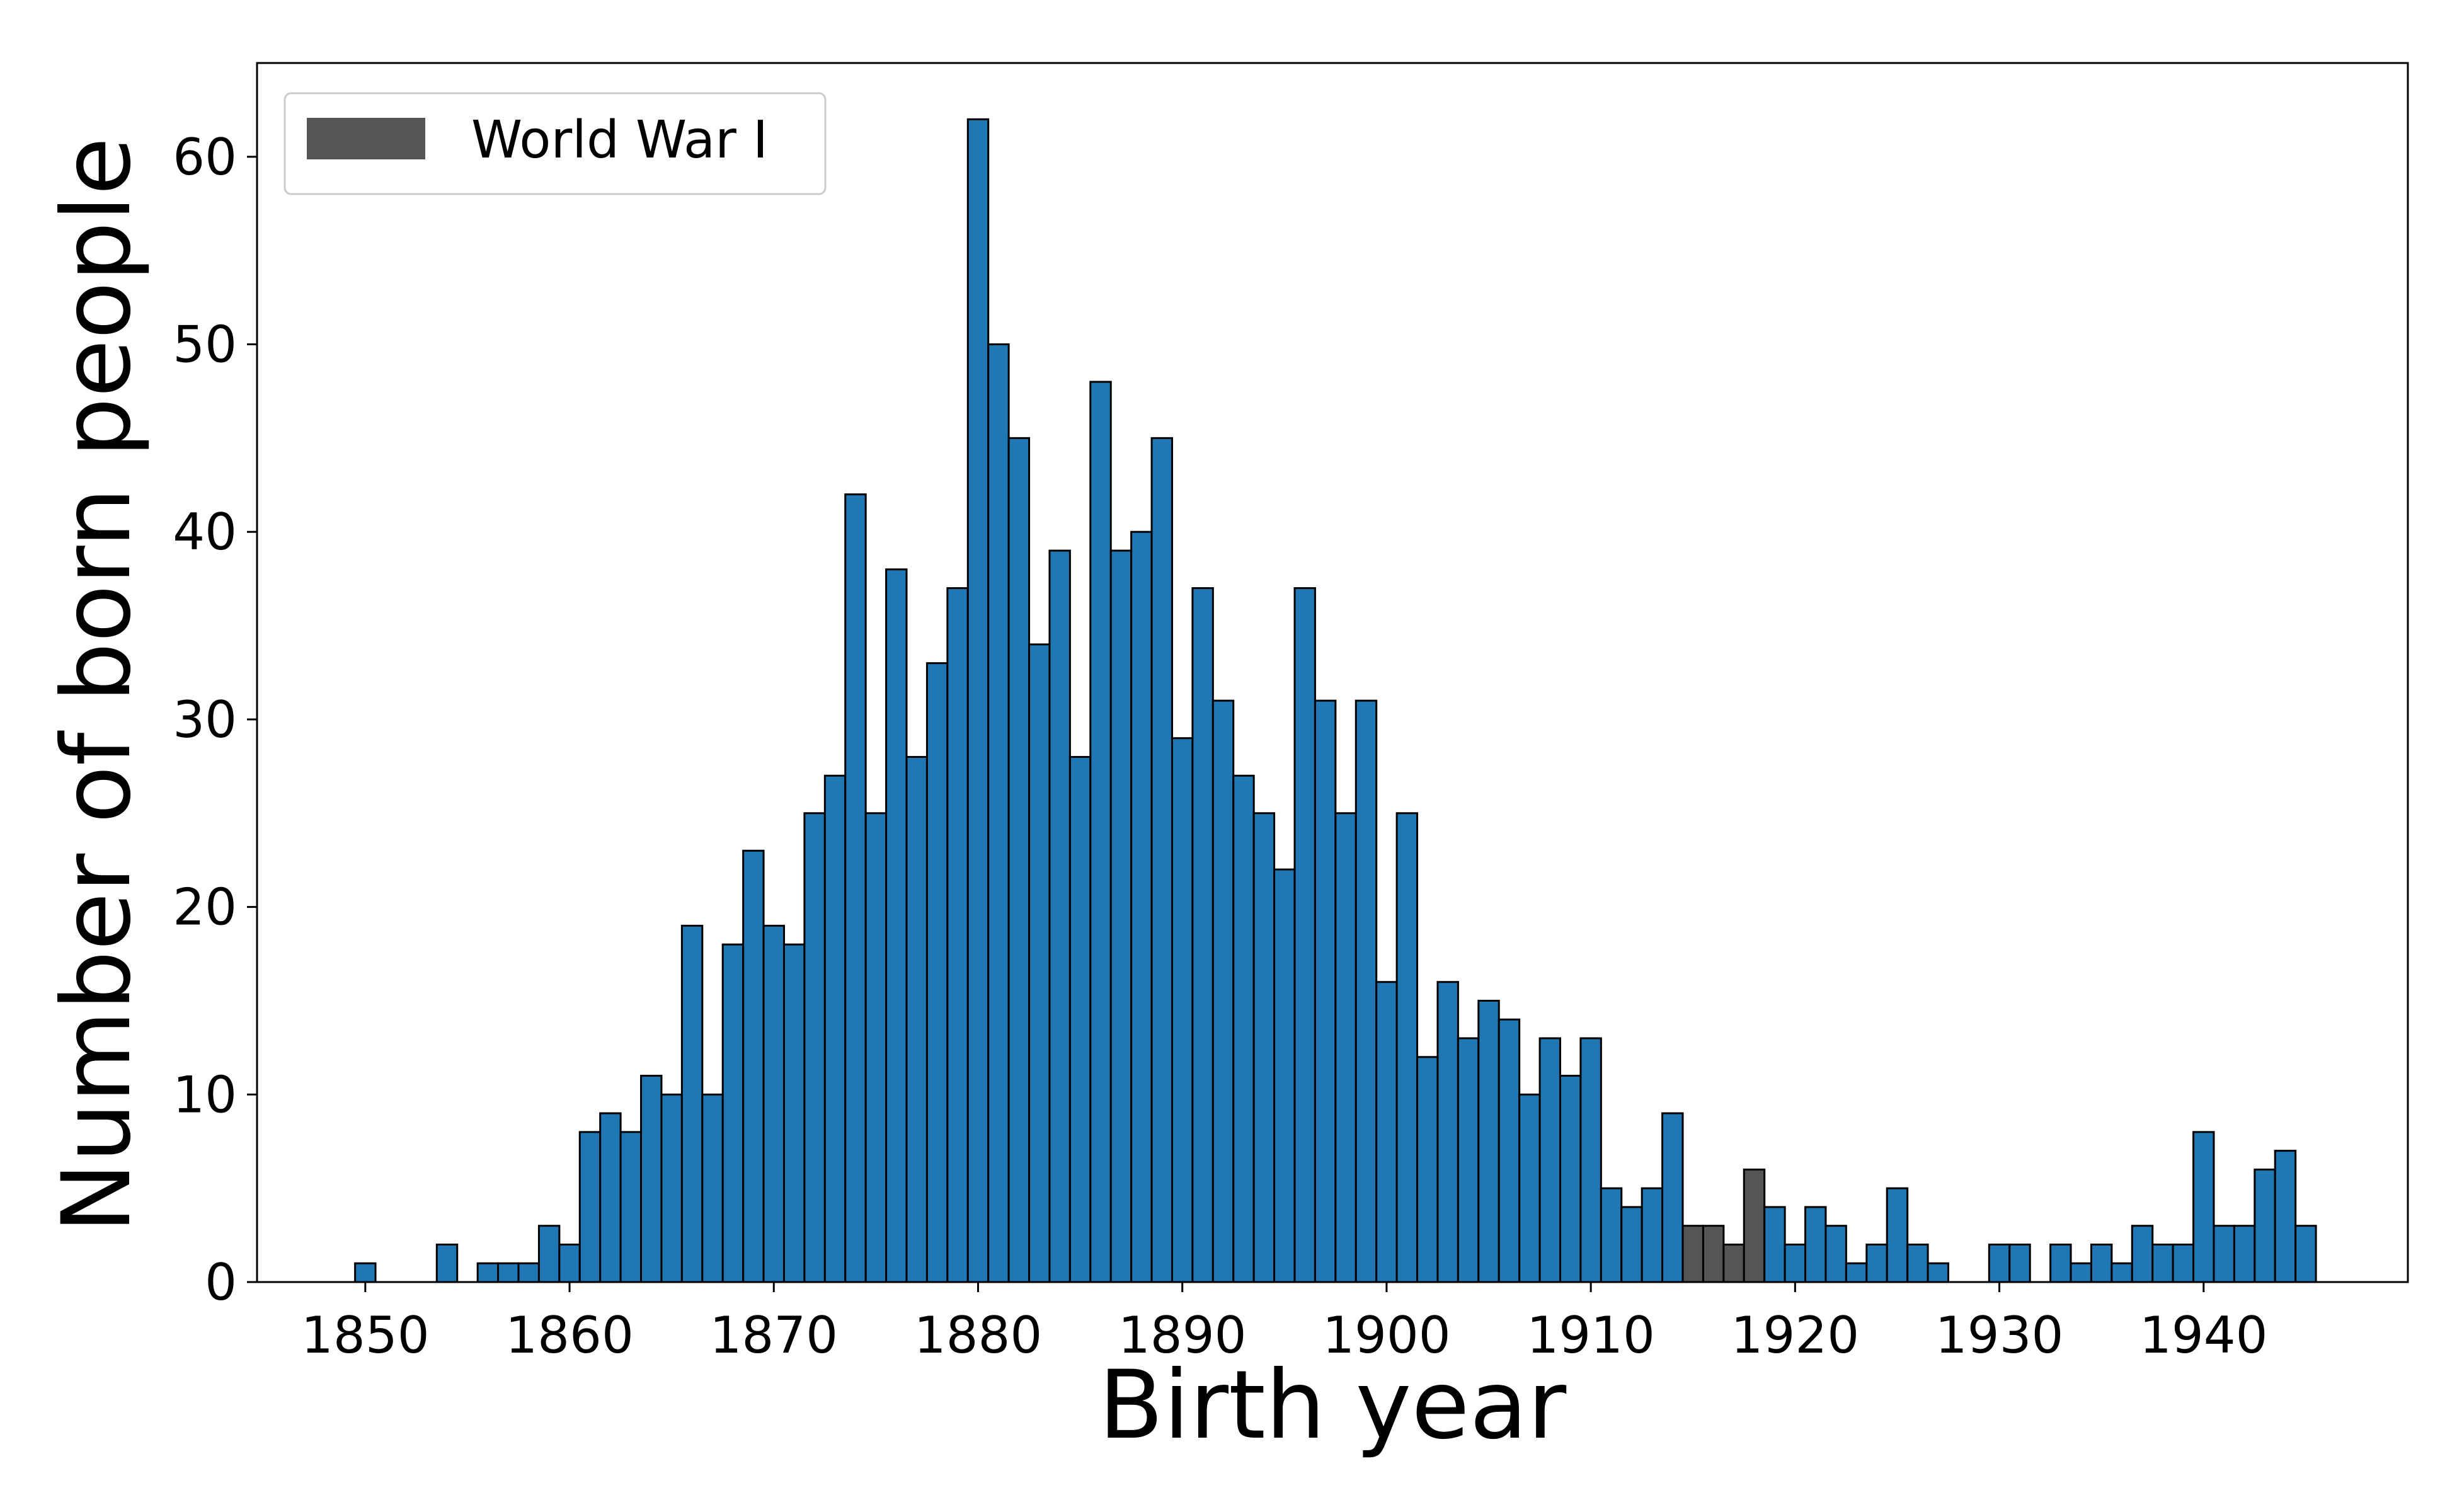 The width and height of the screenshot is (2457, 1512). Describe the element at coordinates (1733, 1263) in the screenshot. I see `bar-1917` at that location.